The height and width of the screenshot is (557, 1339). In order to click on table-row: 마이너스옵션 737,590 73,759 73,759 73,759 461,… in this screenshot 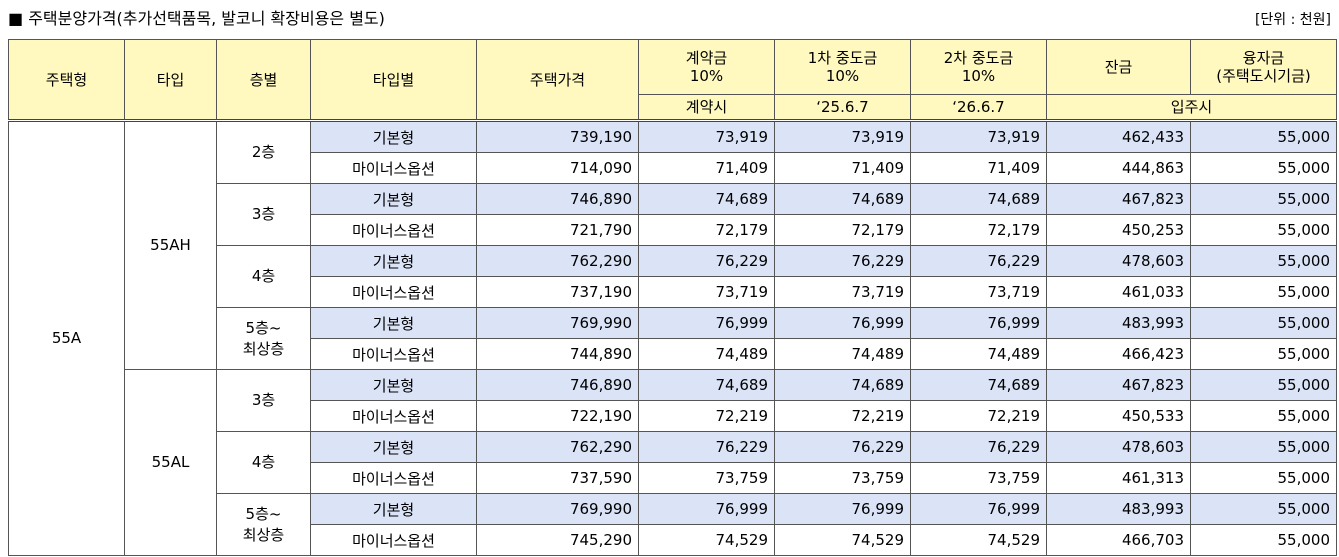, I will do `click(673, 478)`.